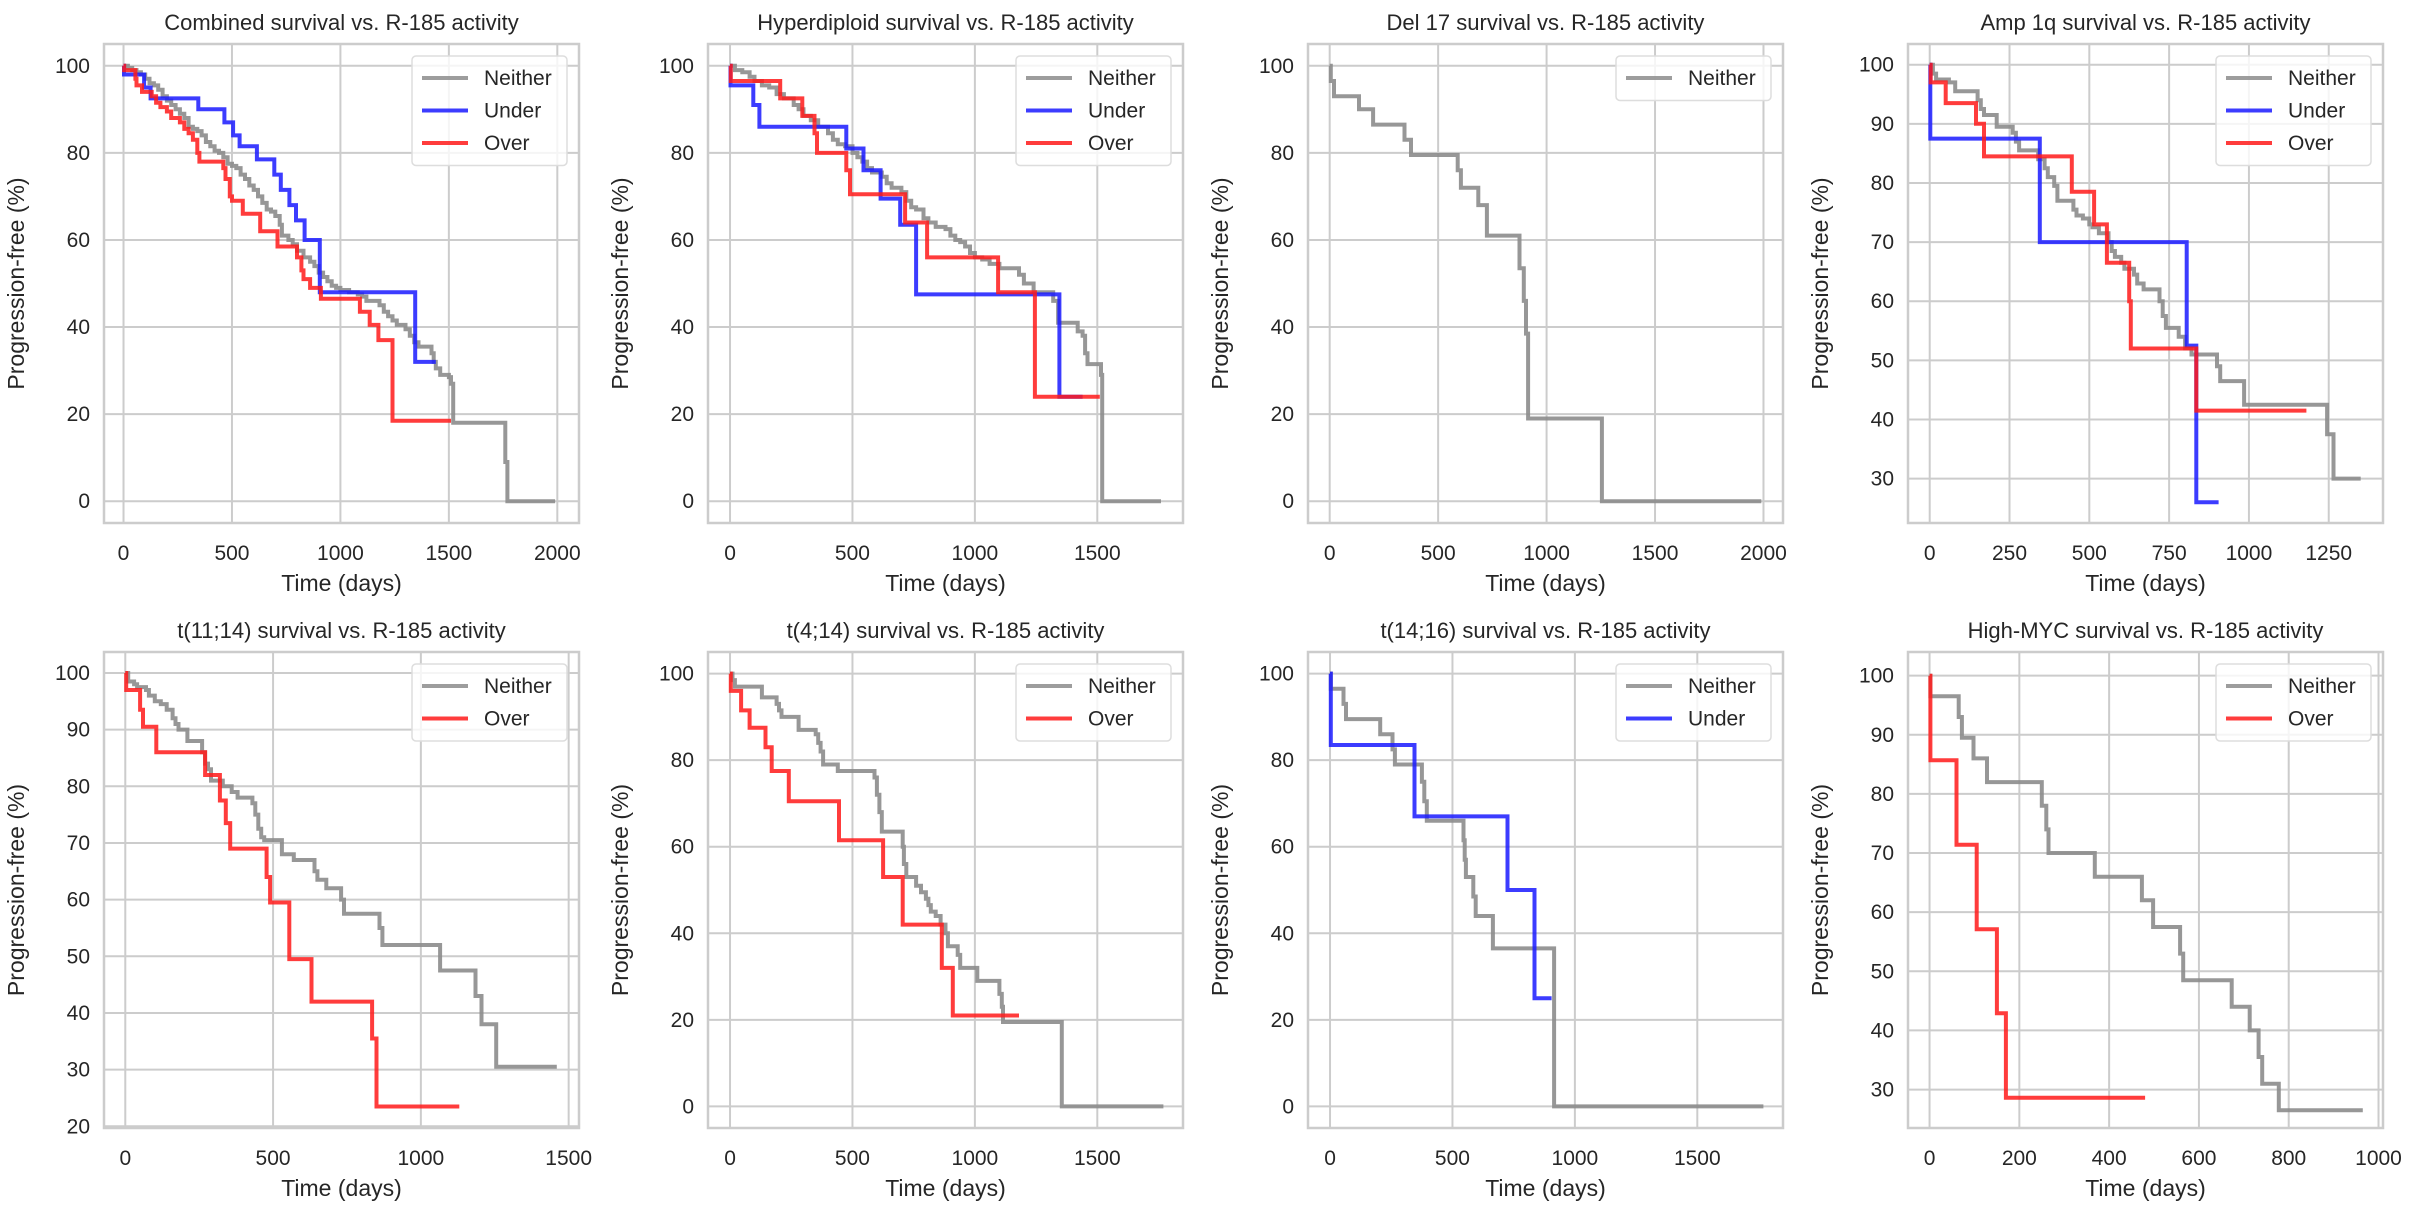 The height and width of the screenshot is (1218, 2418). I want to click on plot-area, so click(1545, 283).